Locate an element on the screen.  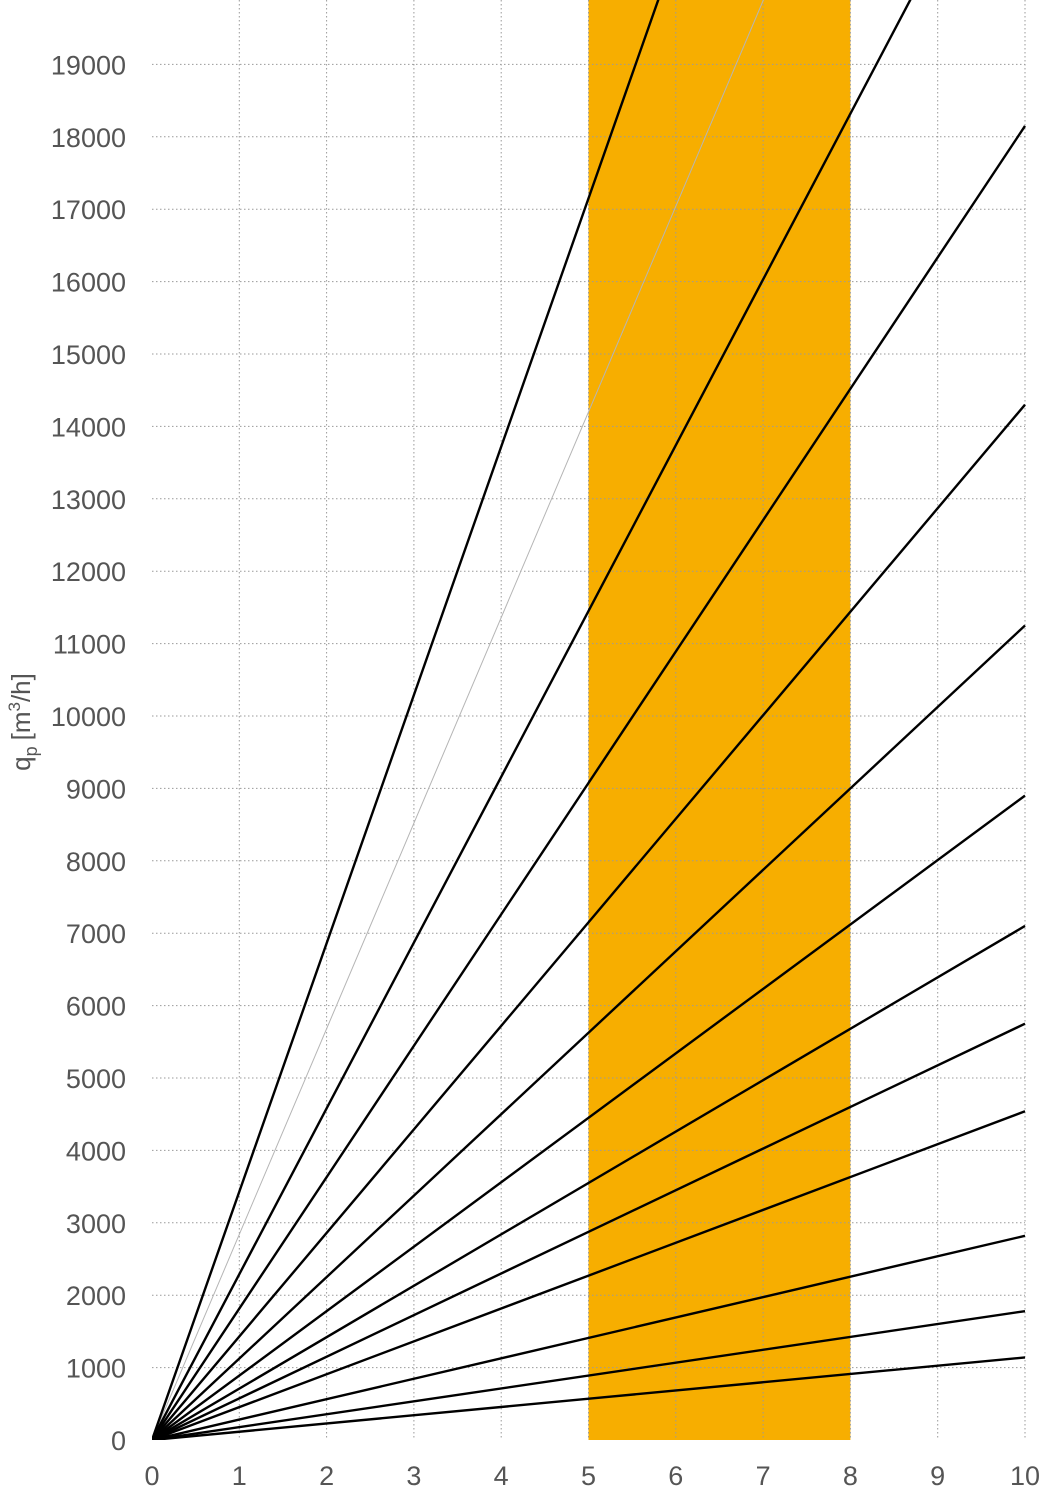
x-tick-label: 4 is located at coordinates (501, 1476).